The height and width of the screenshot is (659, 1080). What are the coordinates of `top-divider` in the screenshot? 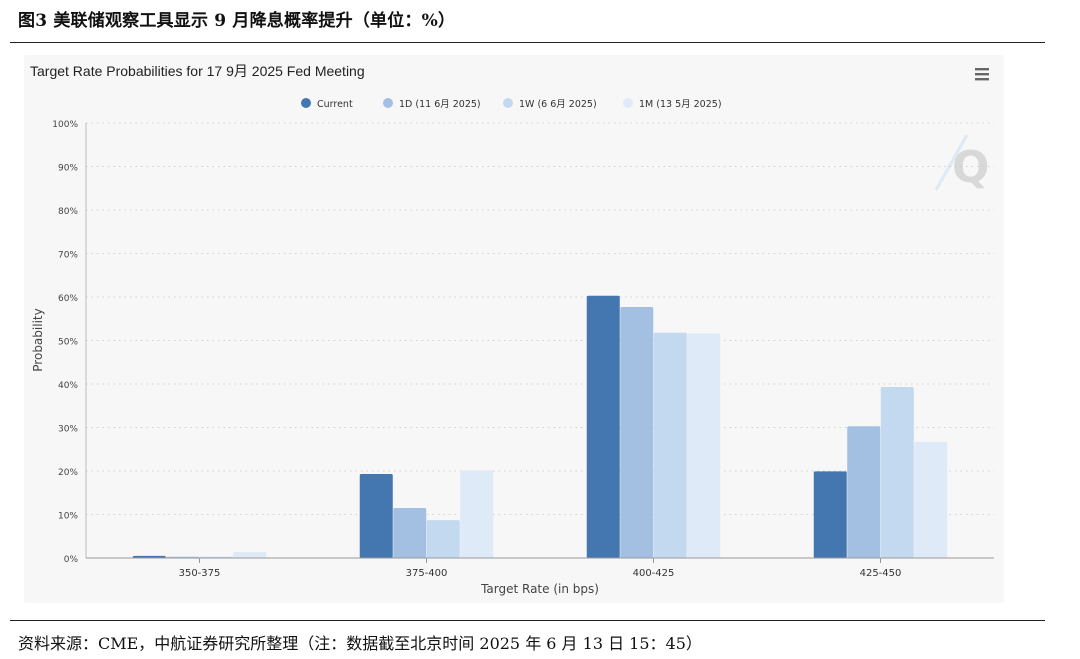 It's located at (527, 42).